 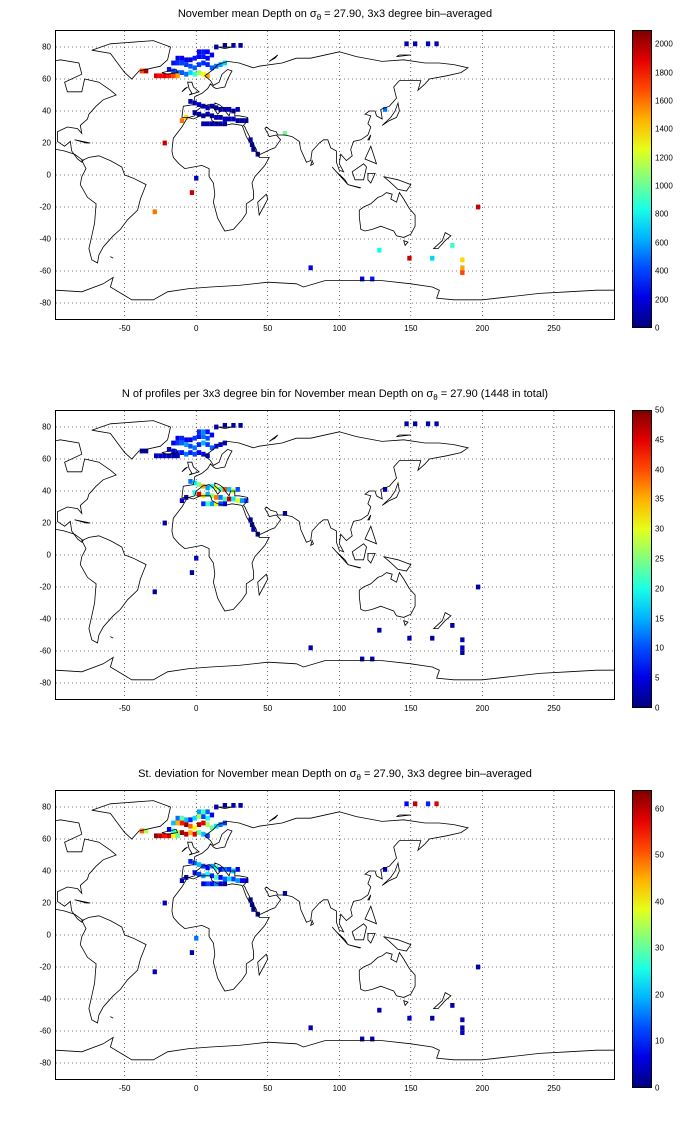 What do you see at coordinates (664, 129) in the screenshot?
I see `colorbar-tick-label: 1400` at bounding box center [664, 129].